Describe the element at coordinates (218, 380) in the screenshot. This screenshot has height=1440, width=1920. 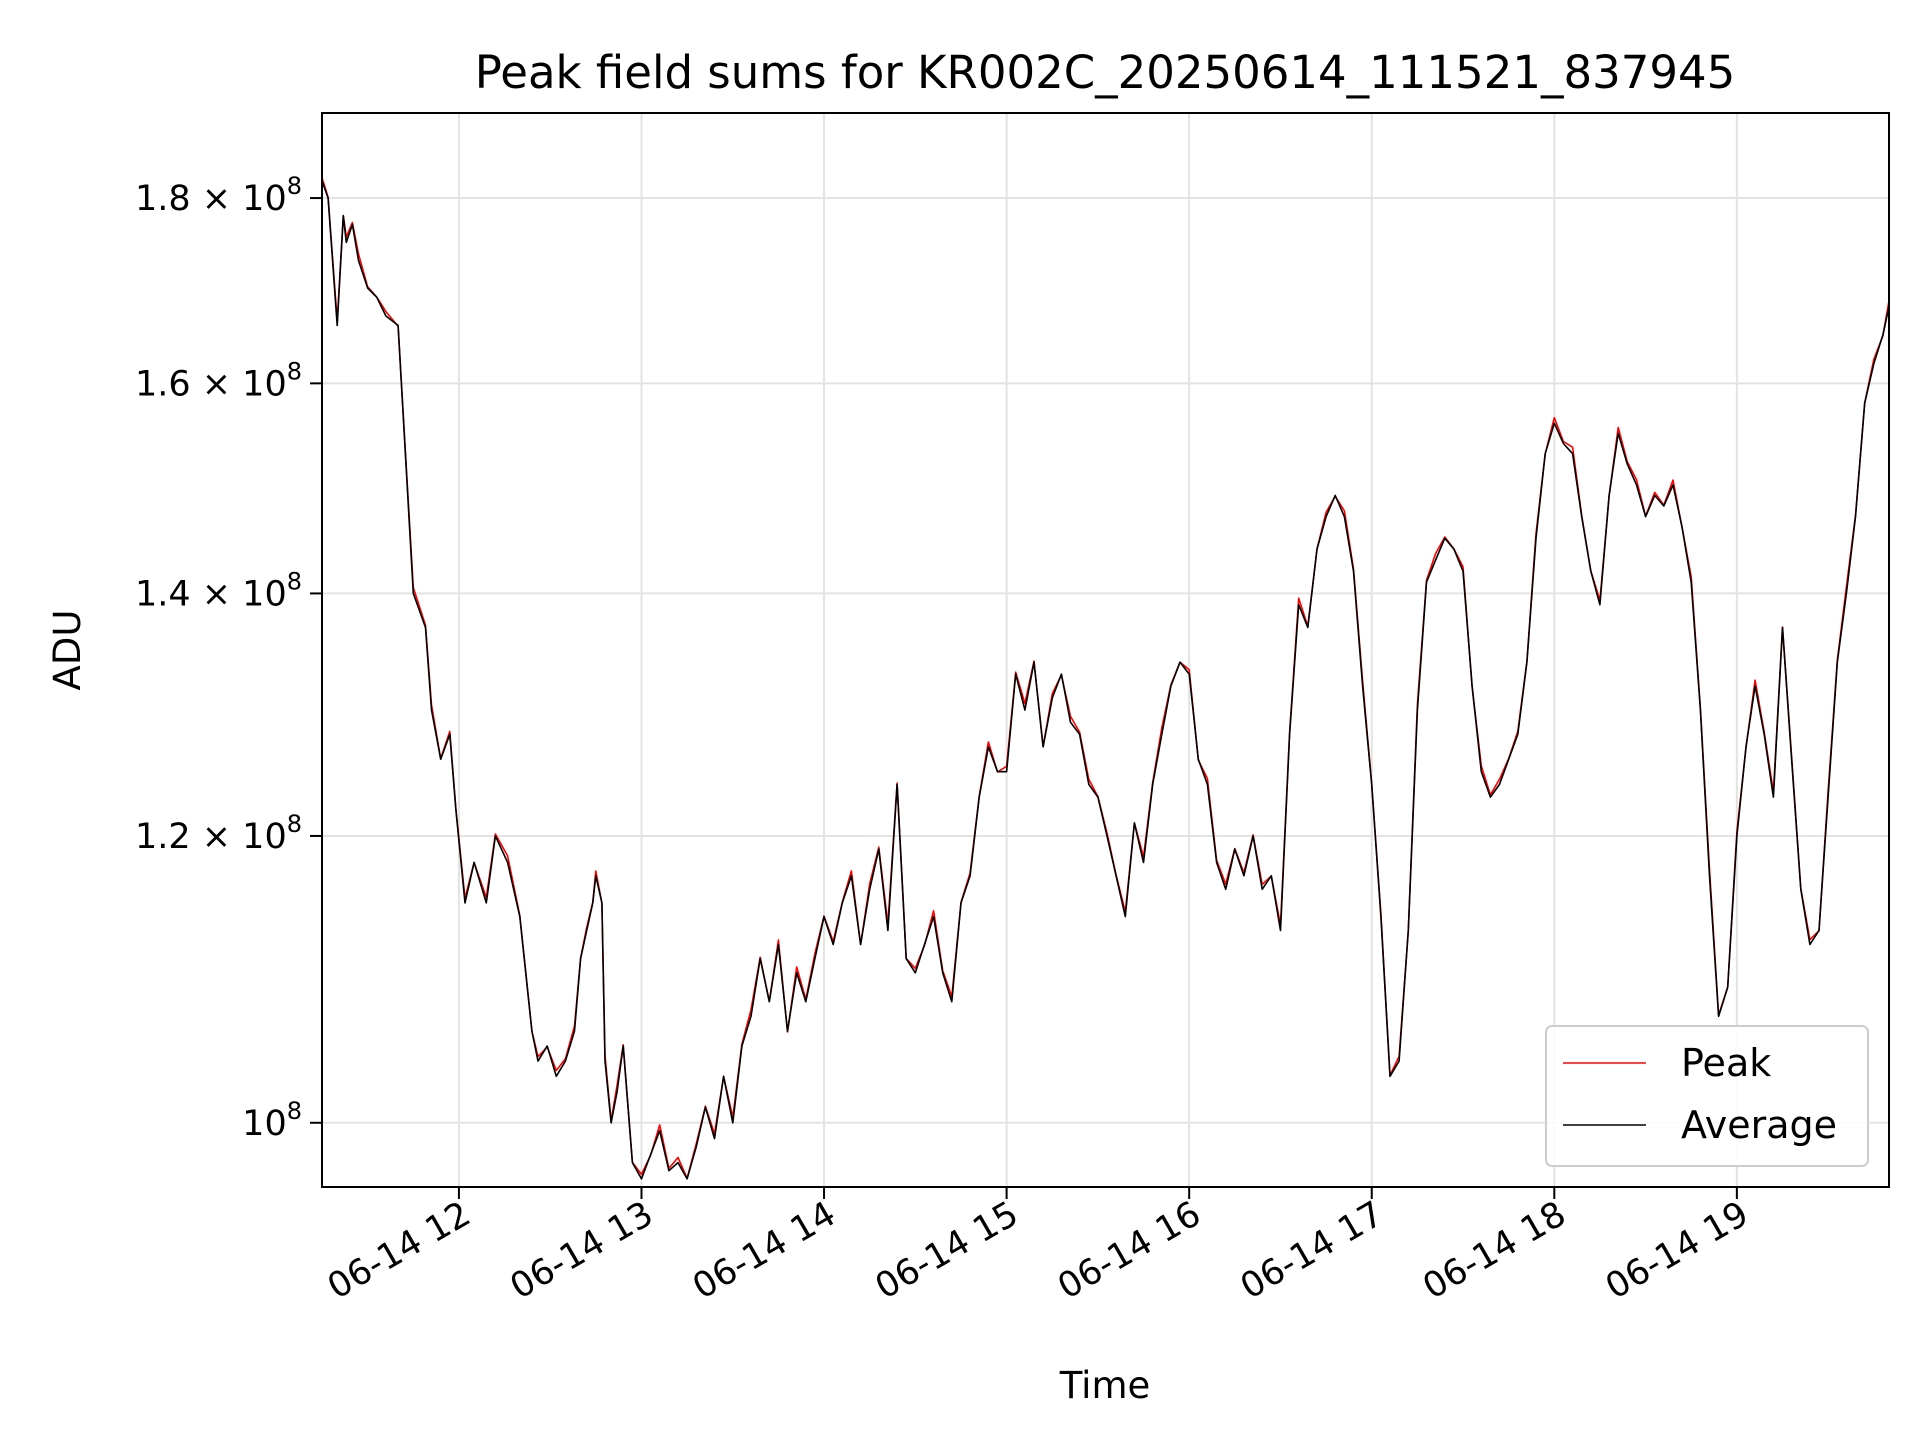
I see `y-tick-label: 1.6 × 108` at that location.